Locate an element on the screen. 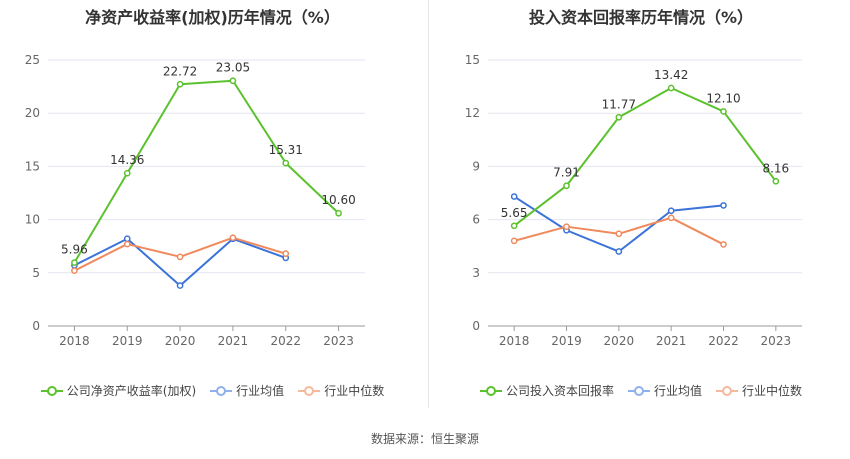 The image size is (850, 459). data-label: 5.65 is located at coordinates (514, 213).